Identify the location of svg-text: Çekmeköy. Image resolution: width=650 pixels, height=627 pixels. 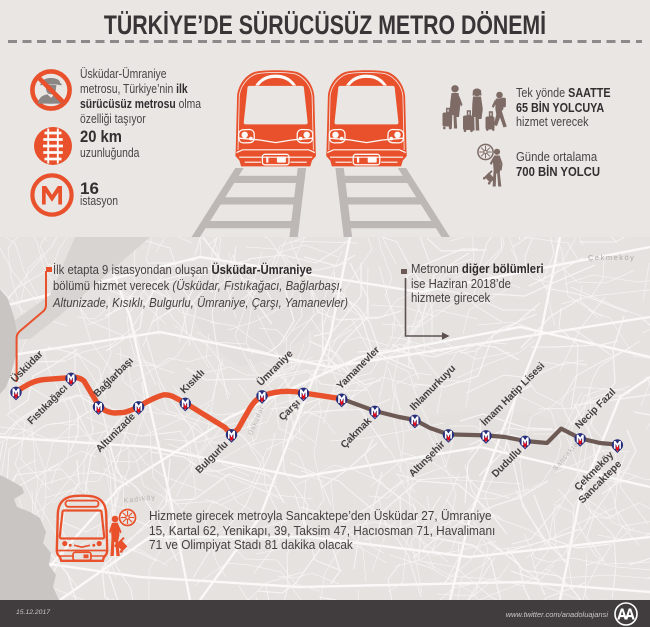
(611, 257).